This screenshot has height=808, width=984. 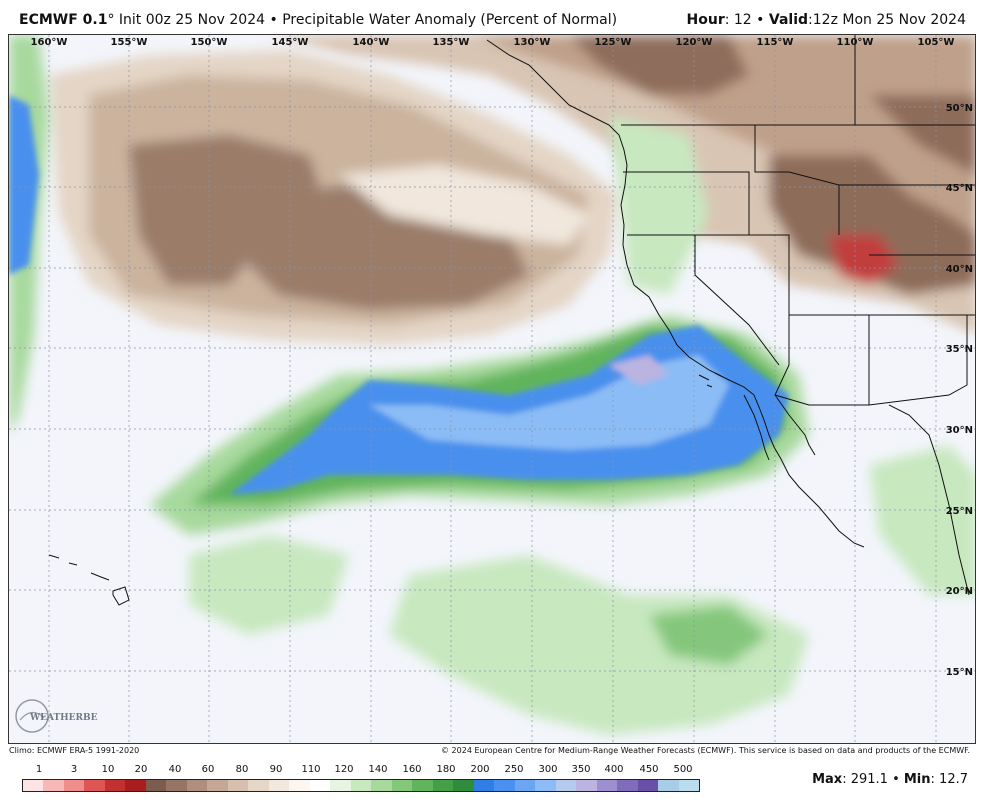 I want to click on lat-label: 50°N, so click(x=959, y=108).